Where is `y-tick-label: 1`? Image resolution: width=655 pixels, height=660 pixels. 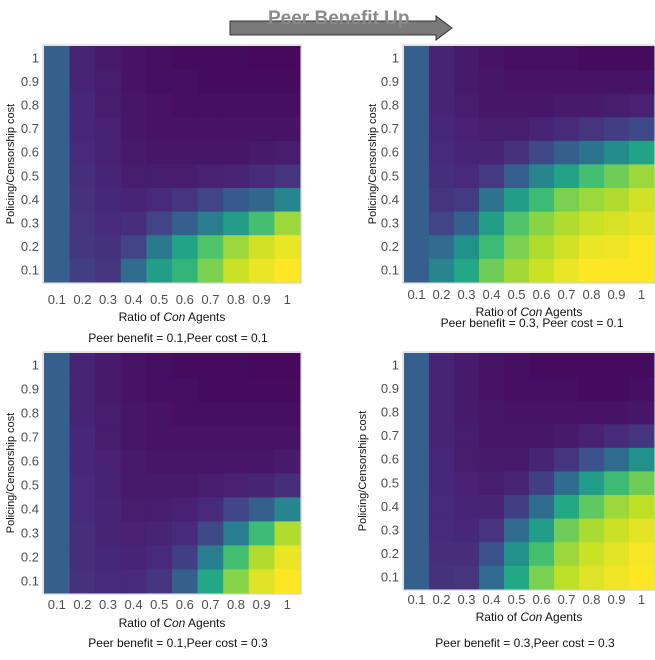 y-tick-label: 1 is located at coordinates (395, 57).